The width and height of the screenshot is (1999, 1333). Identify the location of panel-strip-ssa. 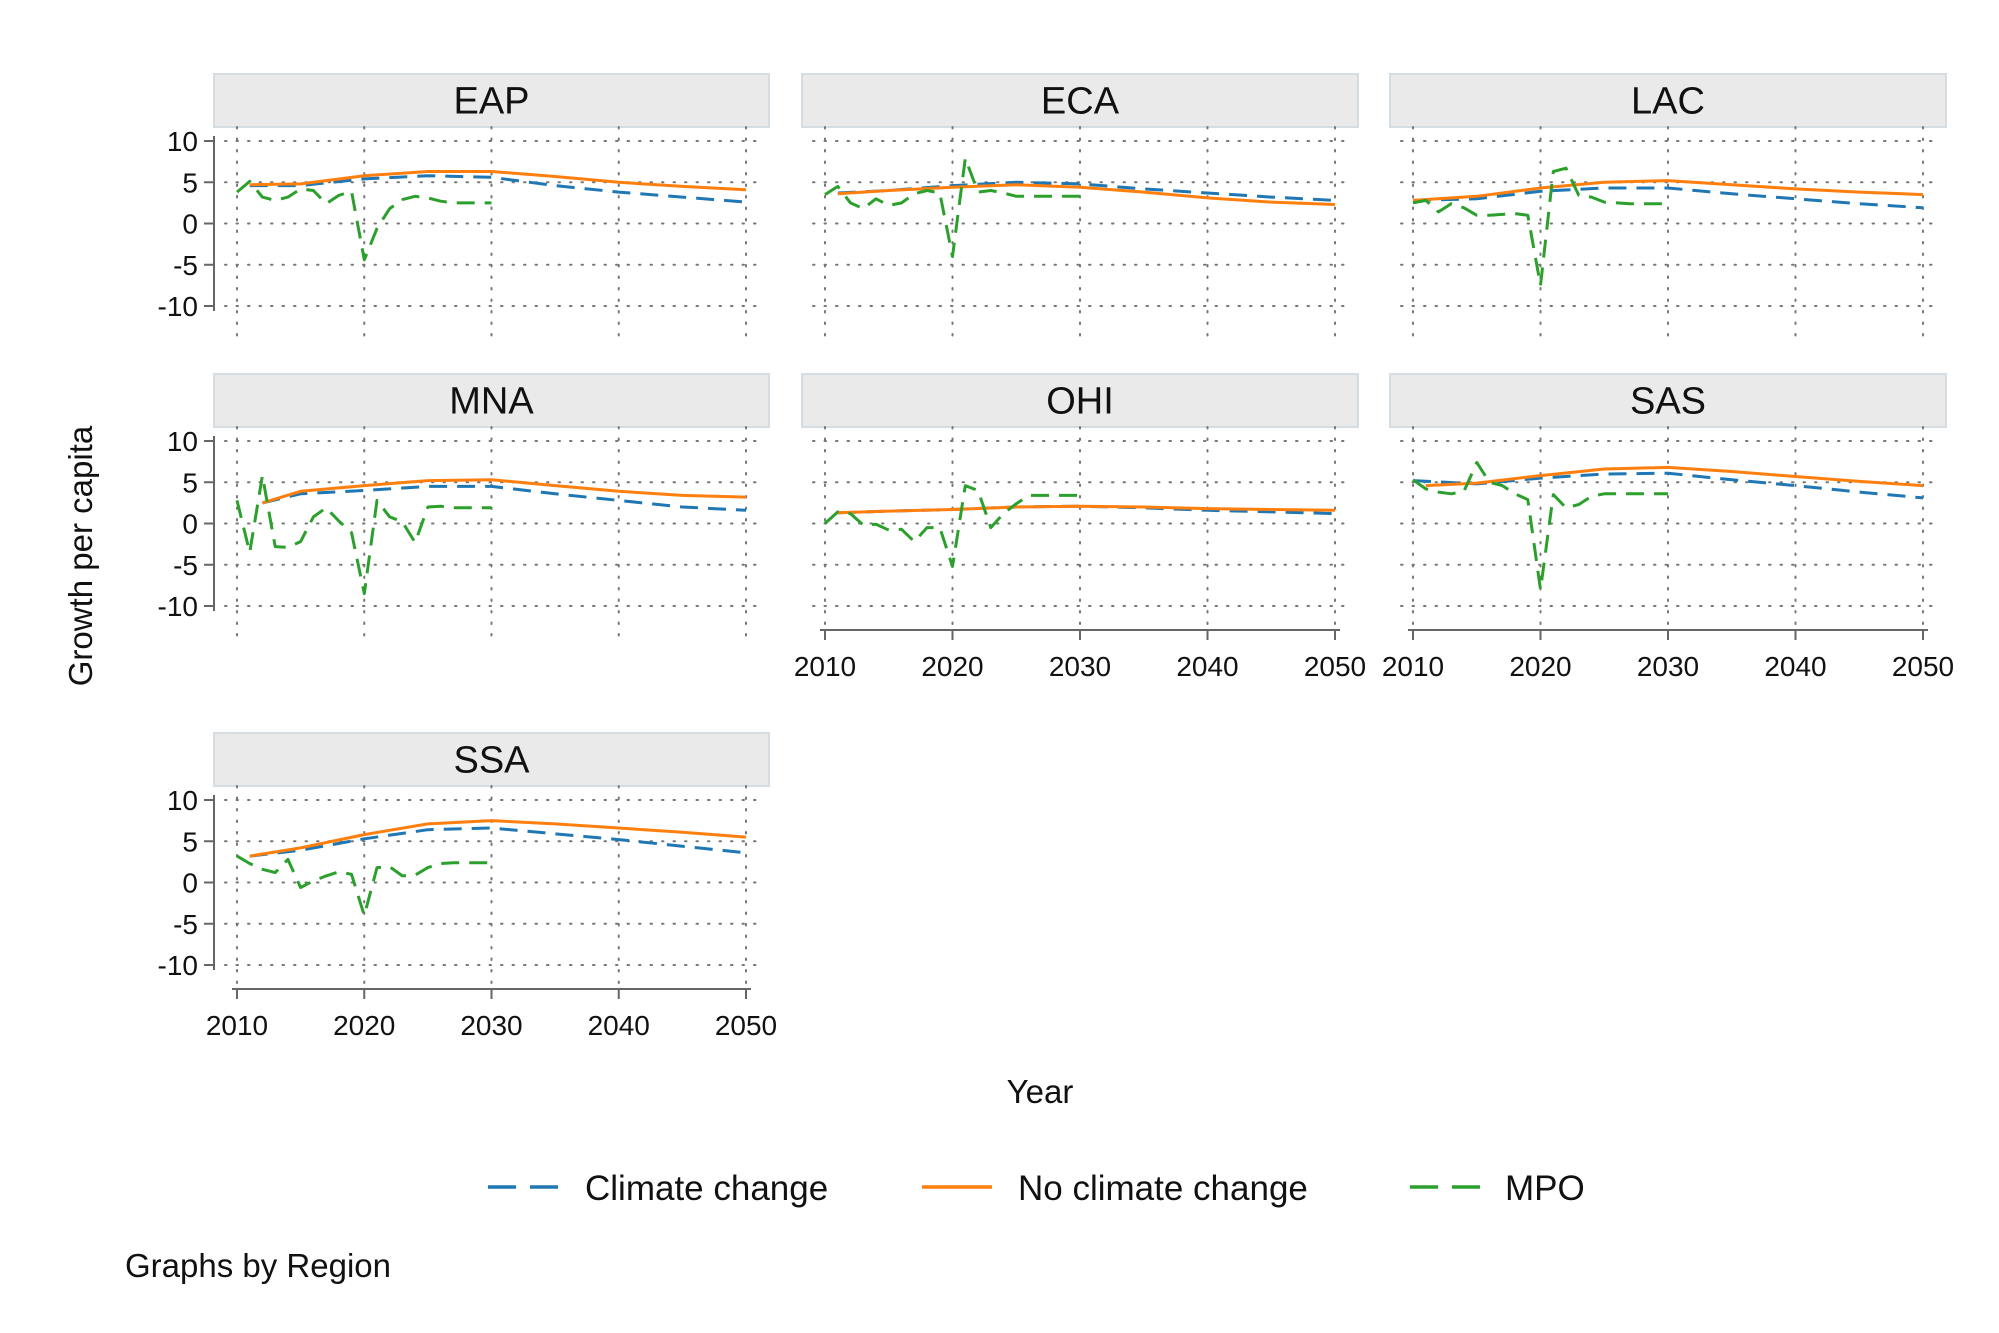
(491, 759).